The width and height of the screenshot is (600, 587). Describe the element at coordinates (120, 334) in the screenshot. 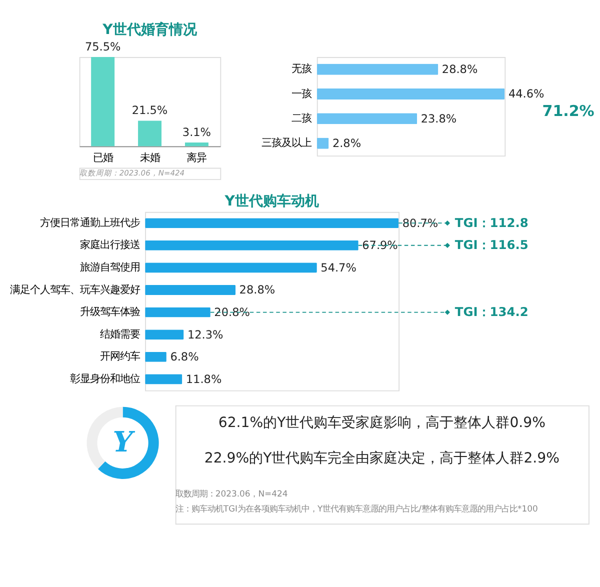

I see `y-tick-label: 结婚需要` at that location.